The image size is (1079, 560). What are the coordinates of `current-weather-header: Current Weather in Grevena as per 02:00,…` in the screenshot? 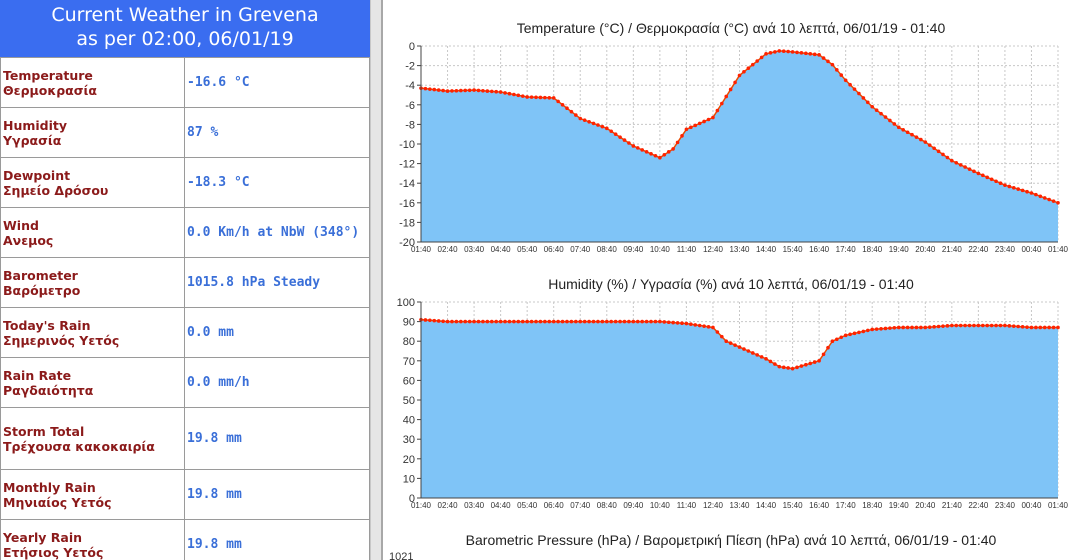 It's located at (185, 28).